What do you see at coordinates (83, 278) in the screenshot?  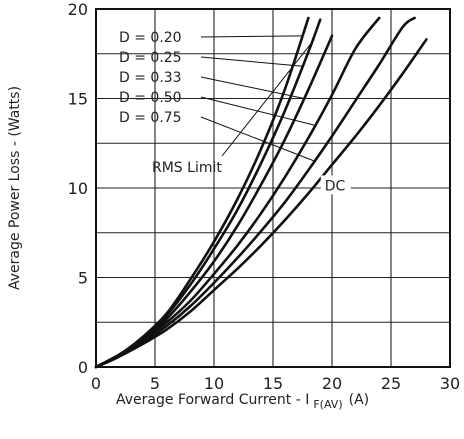 I see `y-tick-label: 5` at bounding box center [83, 278].